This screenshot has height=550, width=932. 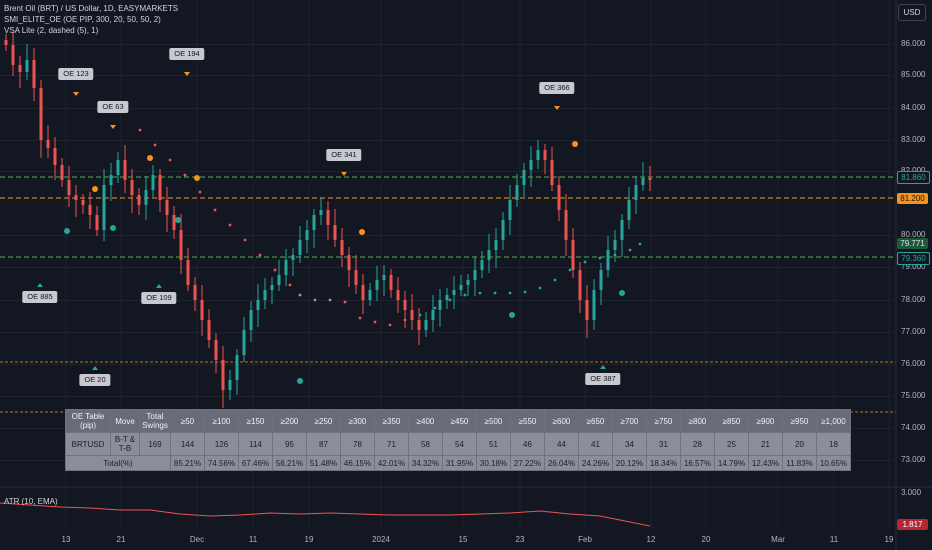 What do you see at coordinates (527, 421) in the screenshot?
I see `oe-table-header: ≥550` at bounding box center [527, 421].